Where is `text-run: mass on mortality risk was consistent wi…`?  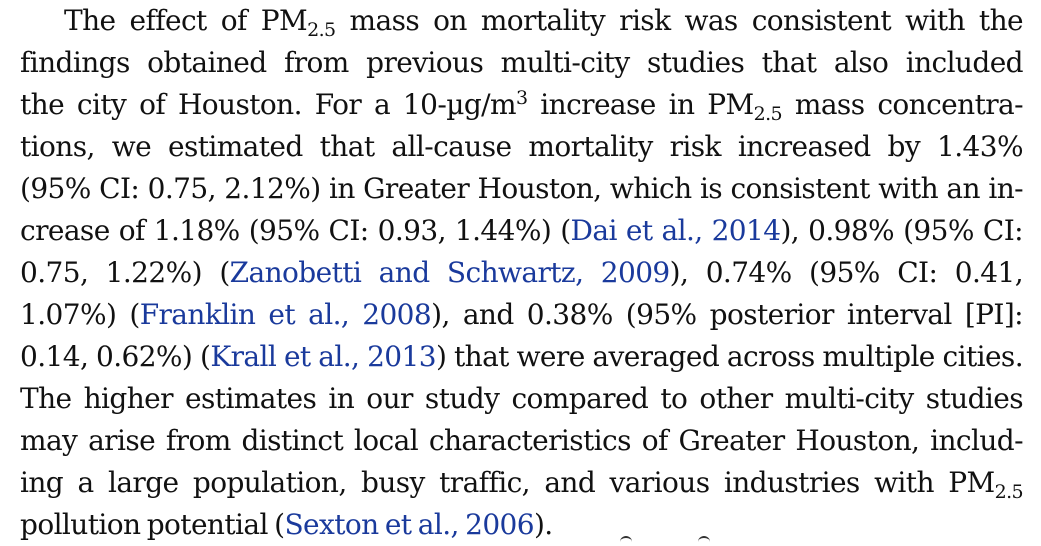
text-run: mass on mortality risk was consistent wi… is located at coordinates (679, 20).